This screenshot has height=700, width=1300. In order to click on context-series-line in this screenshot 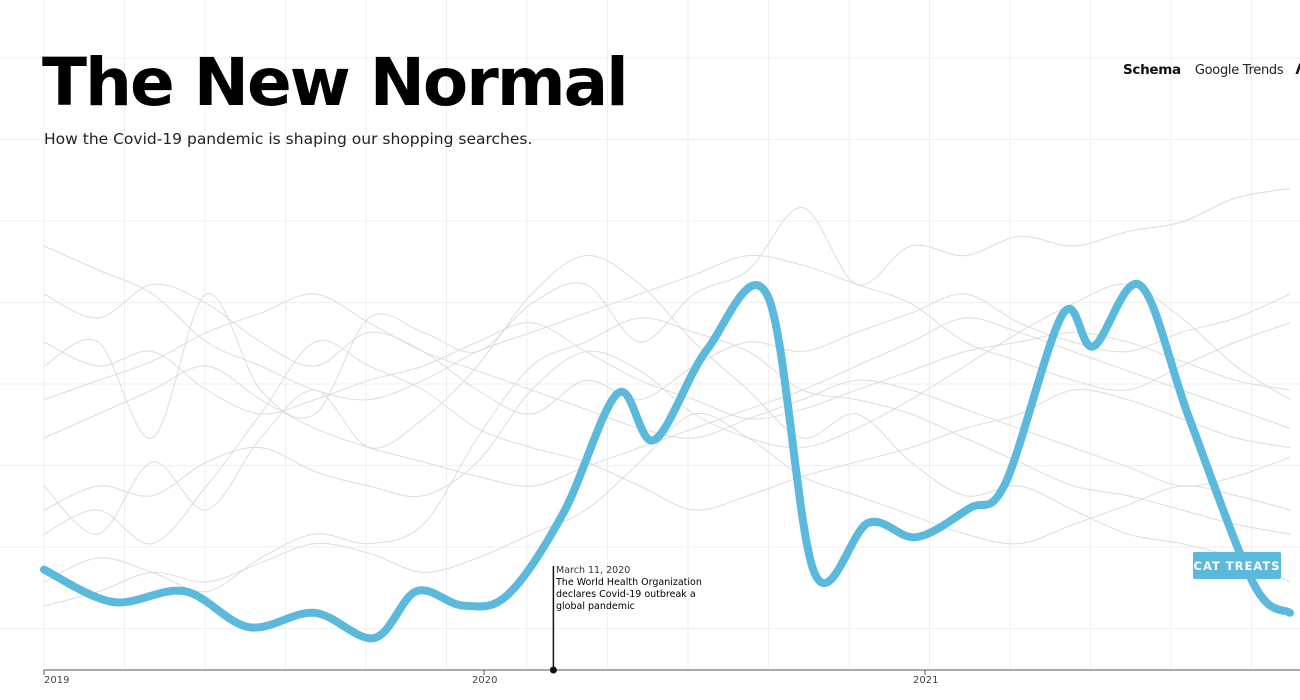, I will do `click(667, 371)`.